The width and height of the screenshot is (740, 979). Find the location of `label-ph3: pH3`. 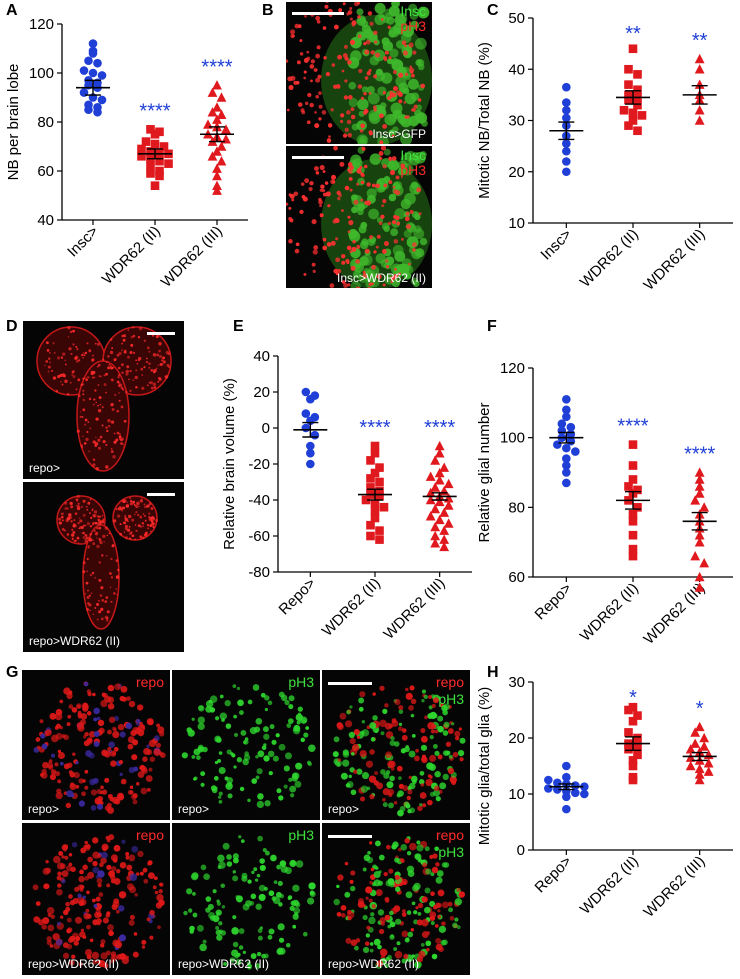

label-ph3: pH3 is located at coordinates (451, 852).